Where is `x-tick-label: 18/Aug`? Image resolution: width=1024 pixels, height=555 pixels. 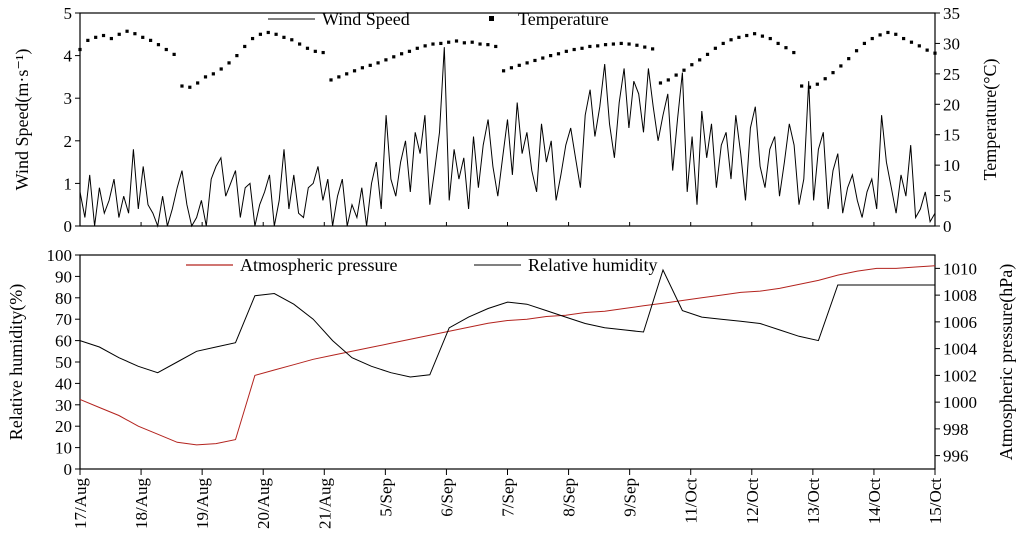 x-tick-label: 18/Aug is located at coordinates (141, 504).